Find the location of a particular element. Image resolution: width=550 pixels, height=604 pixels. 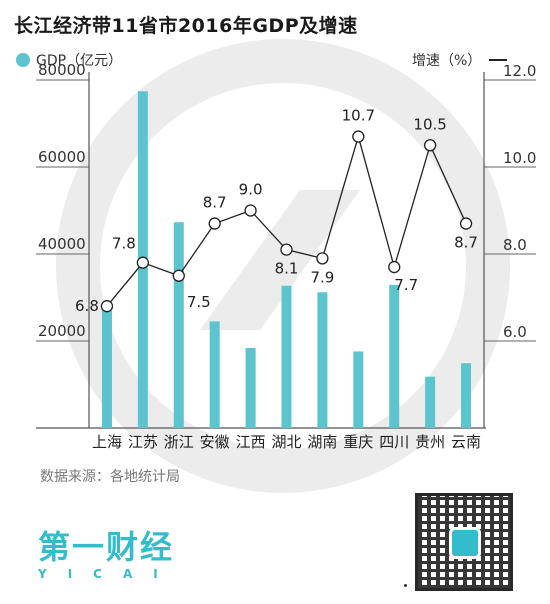

right-tick-label-0: 6.0 is located at coordinates (515, 332).